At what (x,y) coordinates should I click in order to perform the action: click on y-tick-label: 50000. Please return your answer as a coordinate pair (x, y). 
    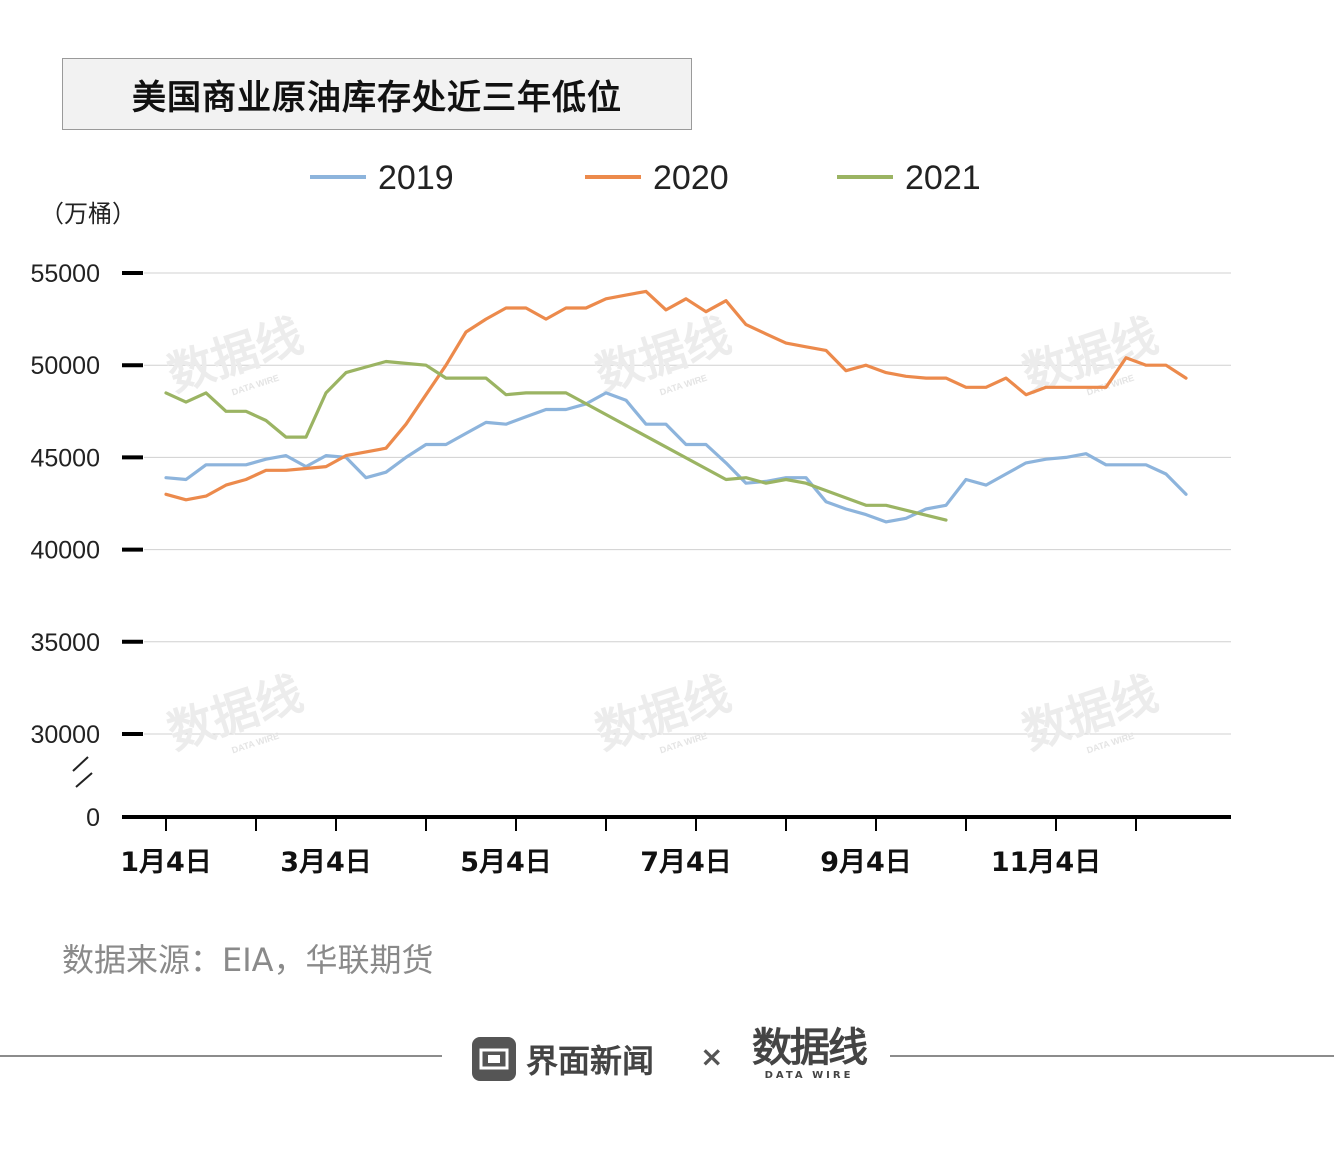
    Looking at the image, I should click on (65, 366).